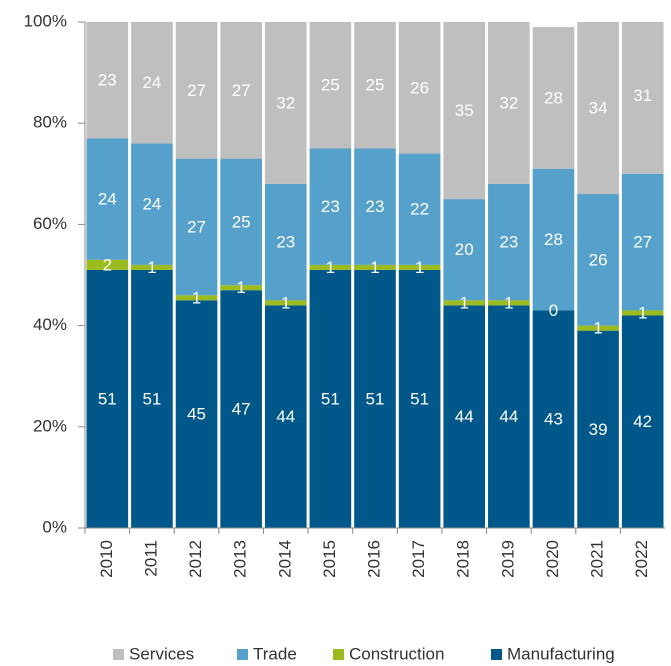 The image size is (671, 666). I want to click on x-tick-label: 2012, so click(195, 559).